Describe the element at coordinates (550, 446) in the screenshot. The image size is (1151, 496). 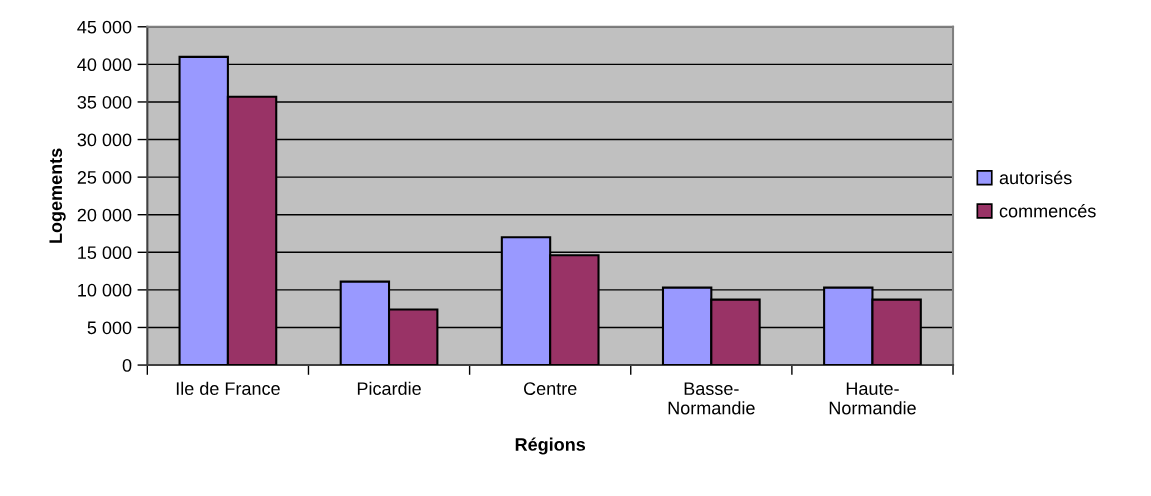
I see `x-axis-title: Régions` at that location.